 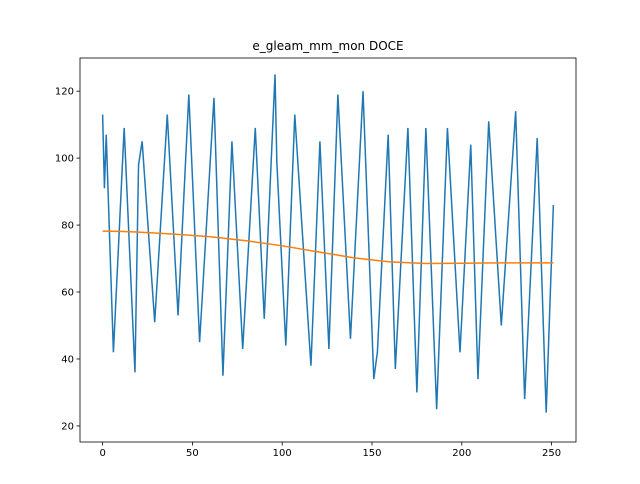 I want to click on y-tick-label: 80, so click(x=67, y=226).